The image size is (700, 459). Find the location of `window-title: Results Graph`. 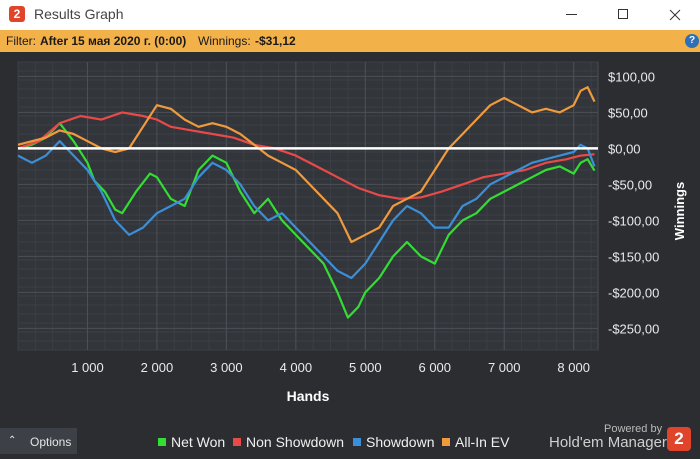

window-title: Results Graph is located at coordinates (79, 14).